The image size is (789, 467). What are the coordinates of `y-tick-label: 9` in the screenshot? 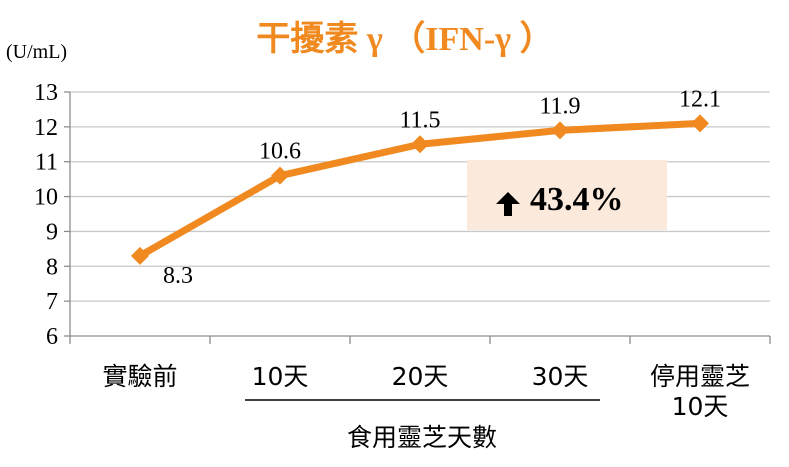 It's located at (52, 232).